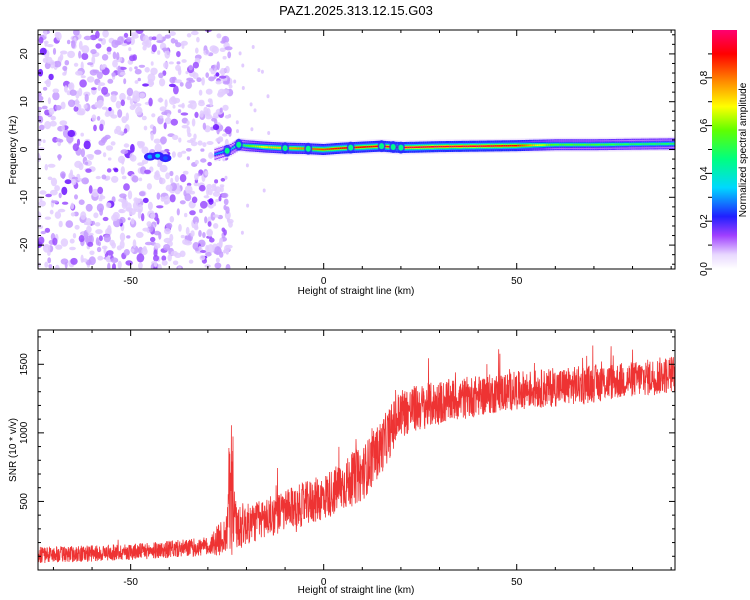 The width and height of the screenshot is (750, 600). What do you see at coordinates (444, 149) in the screenshot?
I see `signal-band` at bounding box center [444, 149].